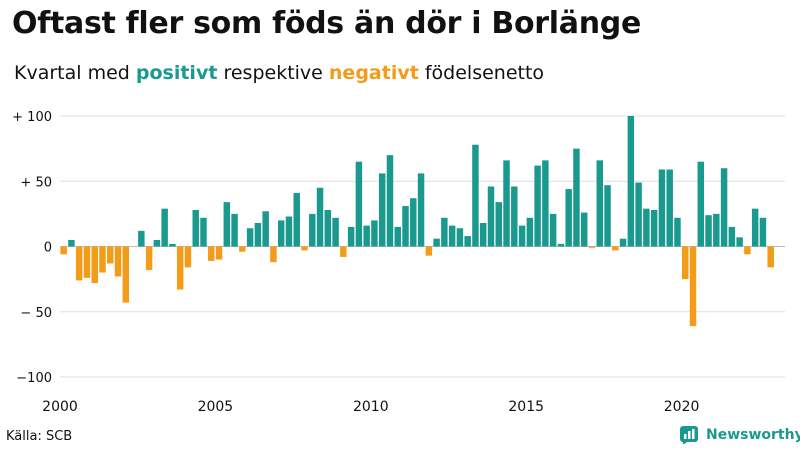 This screenshot has height=450, width=800. Describe the element at coordinates (36, 182) in the screenshot. I see `y-tick-label: + 50` at that location.